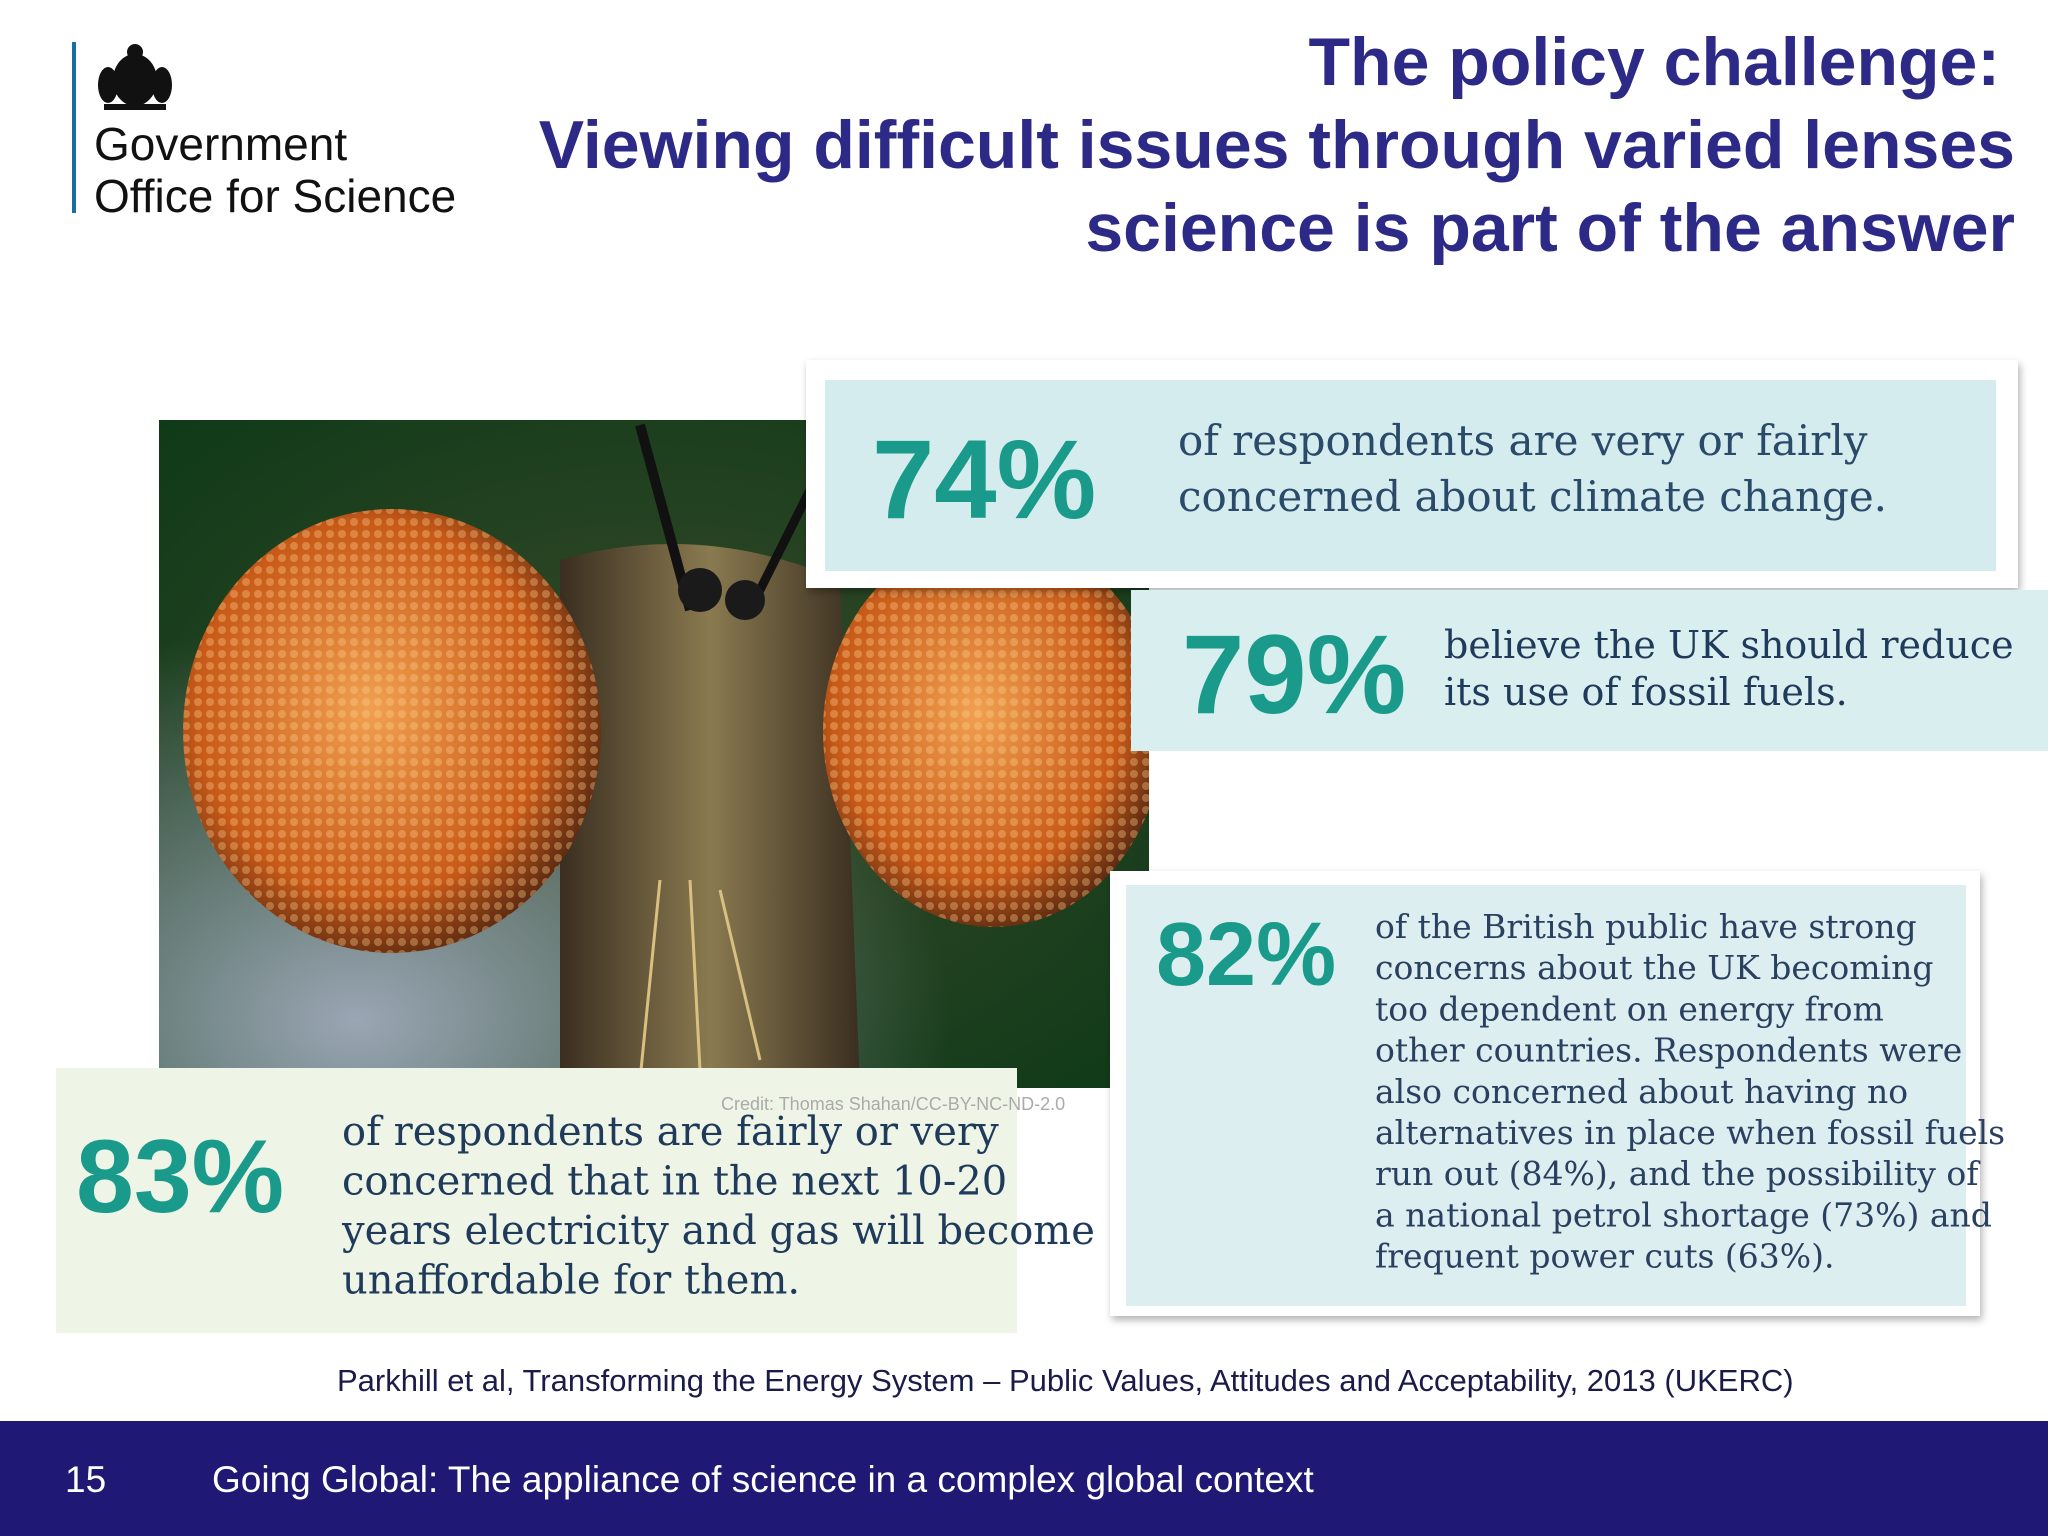 The height and width of the screenshot is (1536, 2048). Describe the element at coordinates (220, 144) in the screenshot. I see `logo-text: Government` at that location.